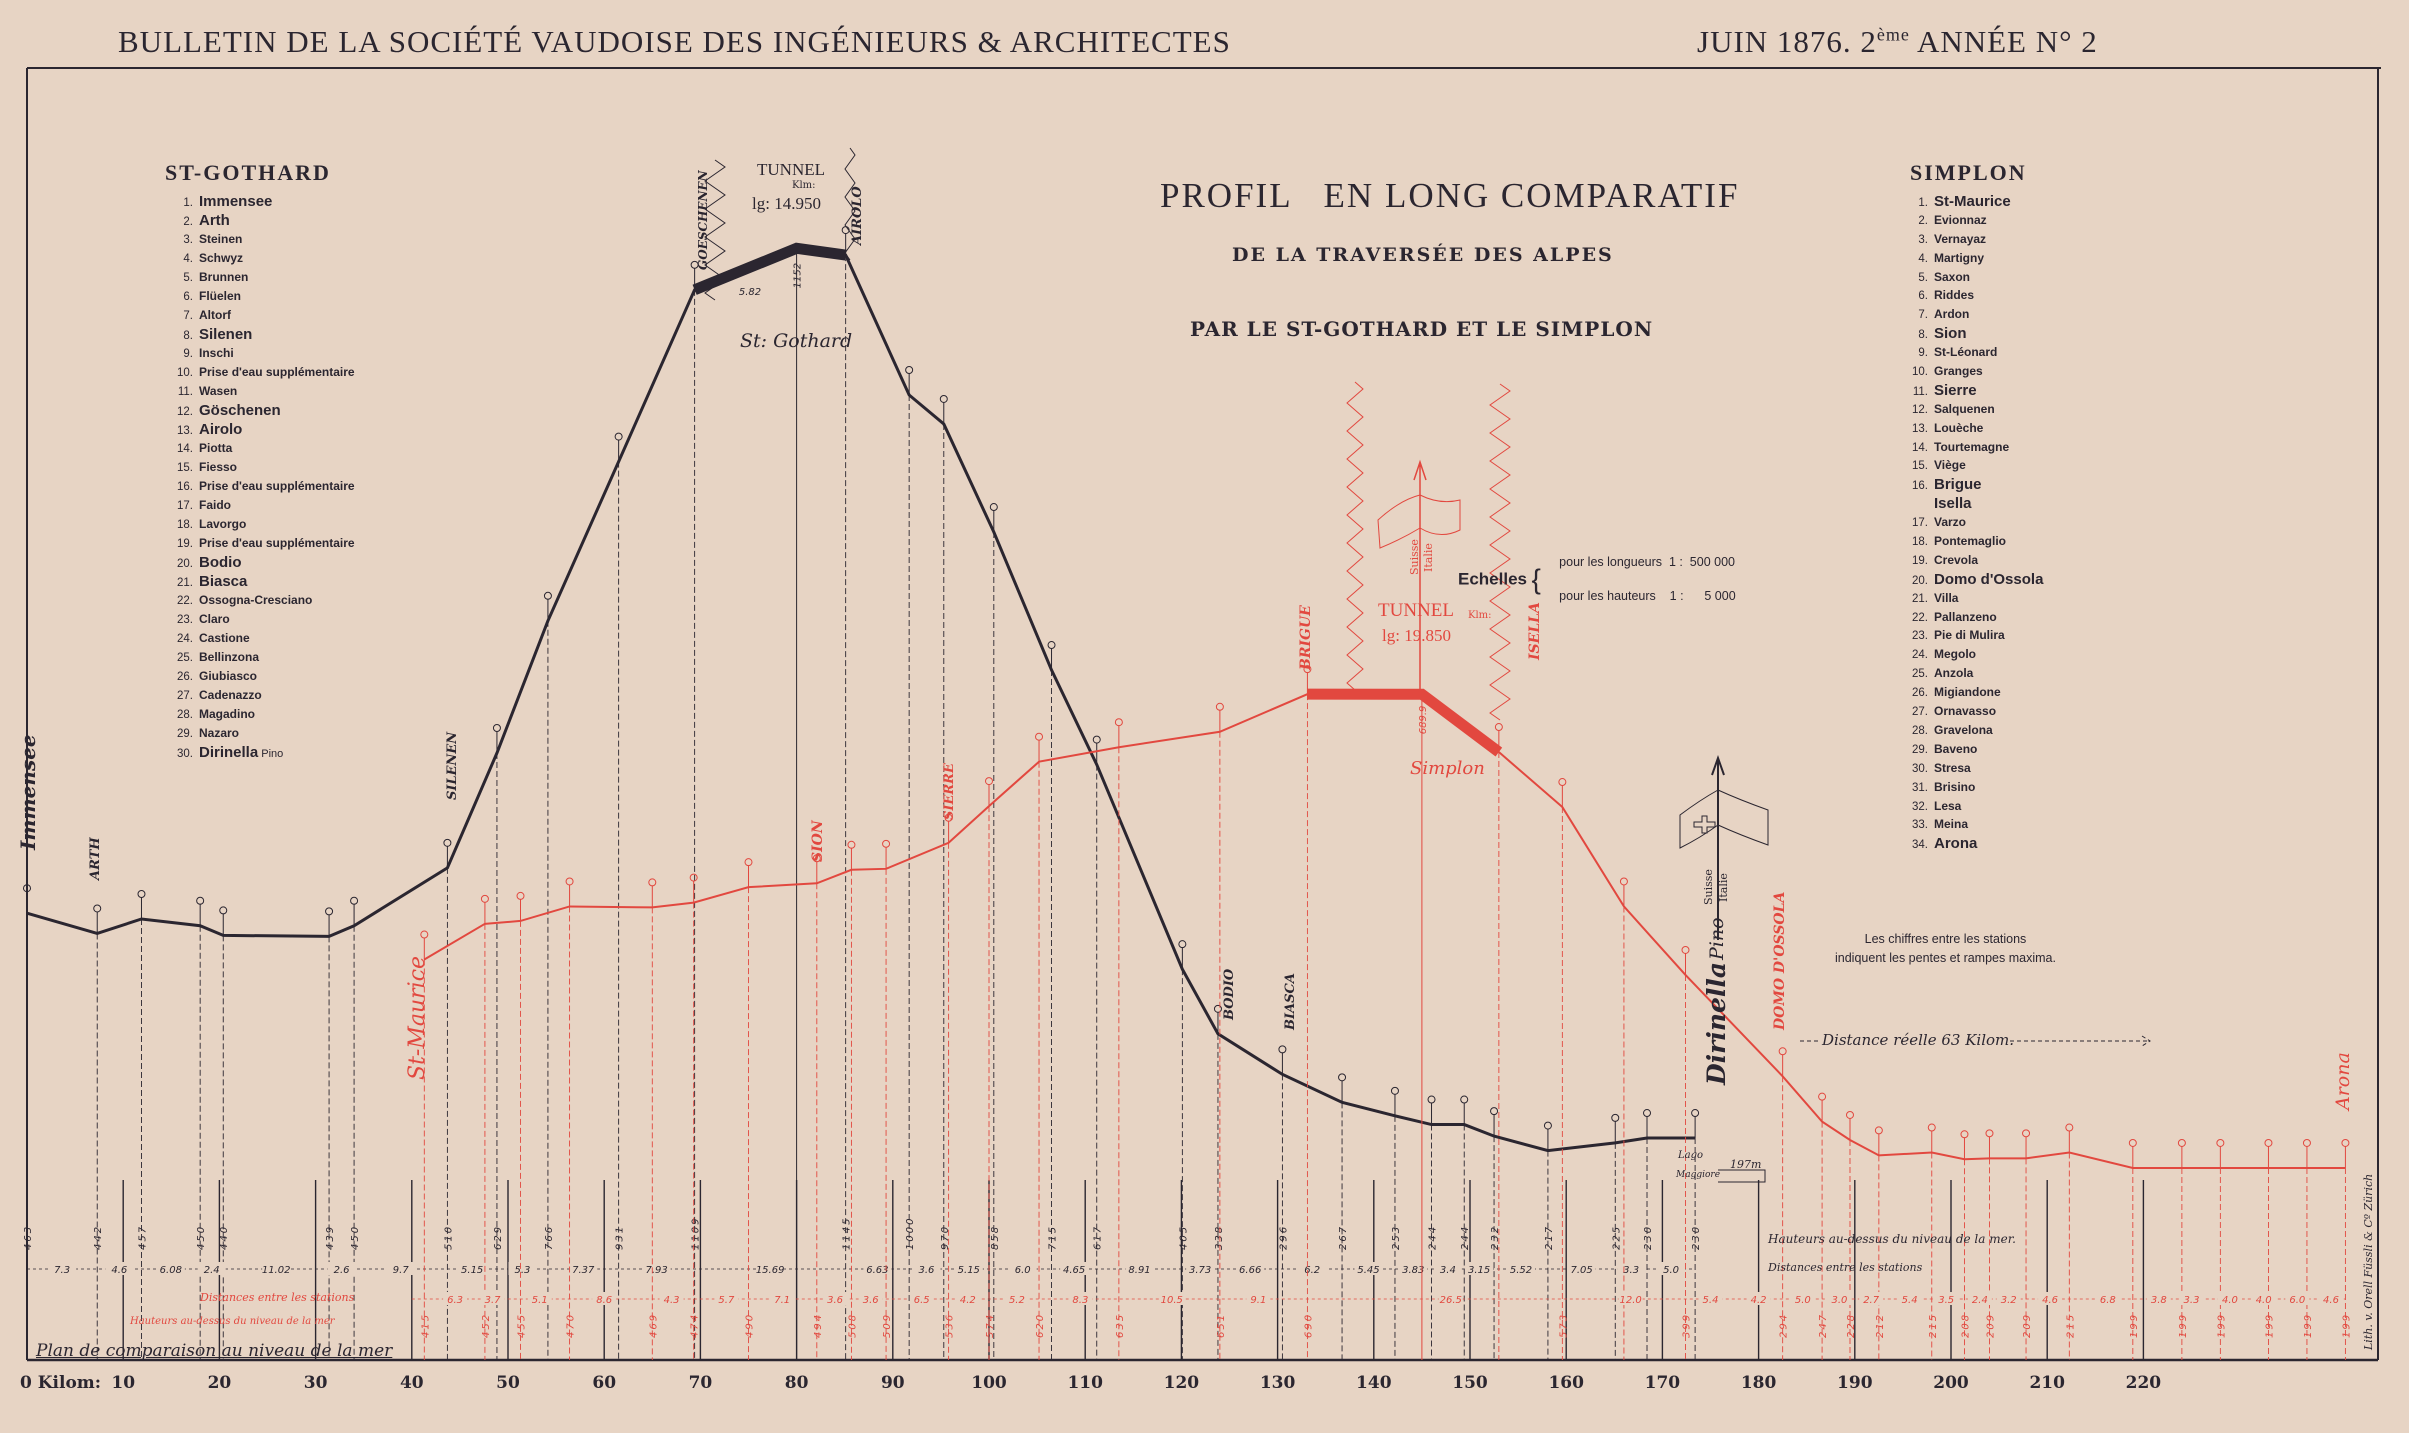  I want to click on station-name: Brisino, so click(1955, 786).